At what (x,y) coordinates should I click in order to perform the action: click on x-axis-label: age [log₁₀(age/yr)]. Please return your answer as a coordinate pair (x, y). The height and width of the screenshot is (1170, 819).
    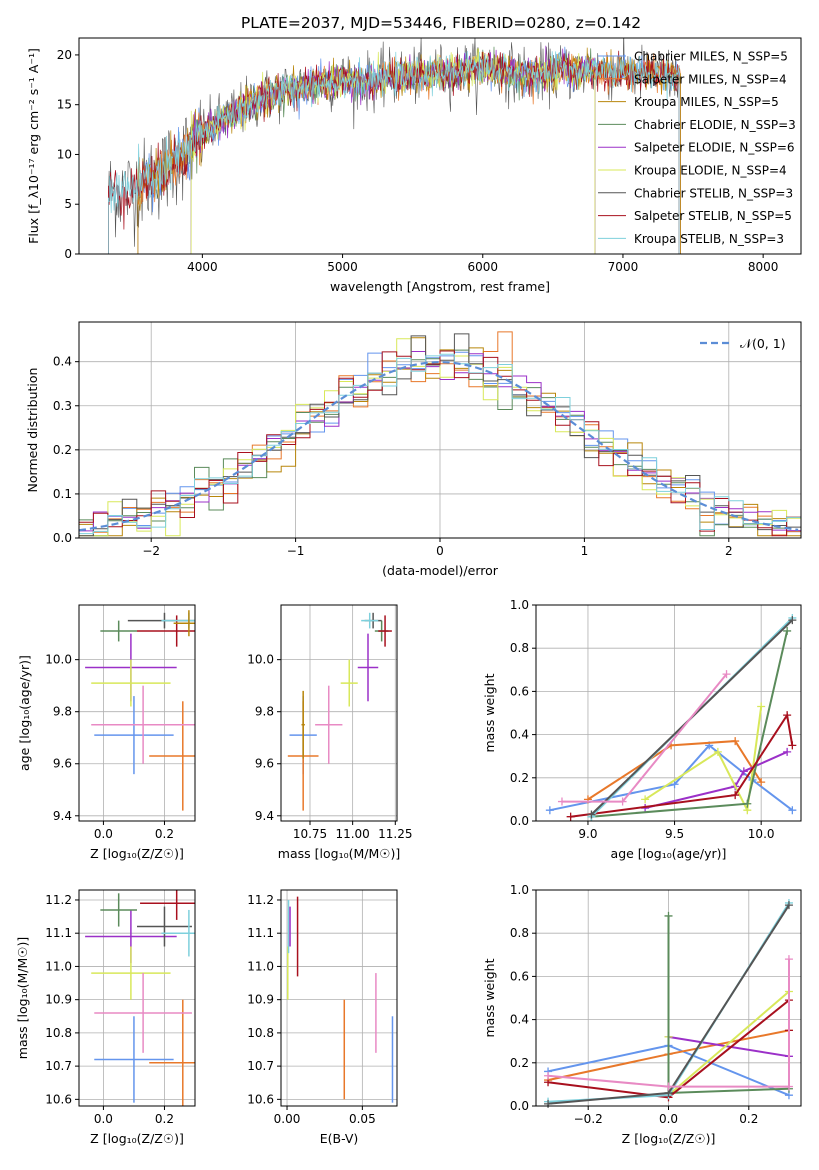
    Looking at the image, I should click on (669, 853).